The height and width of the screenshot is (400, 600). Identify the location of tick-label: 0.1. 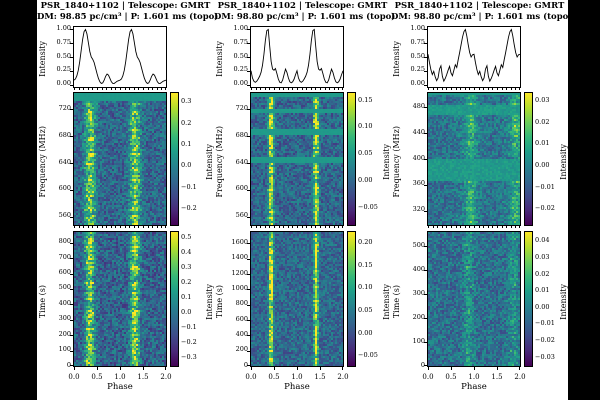
(186, 296).